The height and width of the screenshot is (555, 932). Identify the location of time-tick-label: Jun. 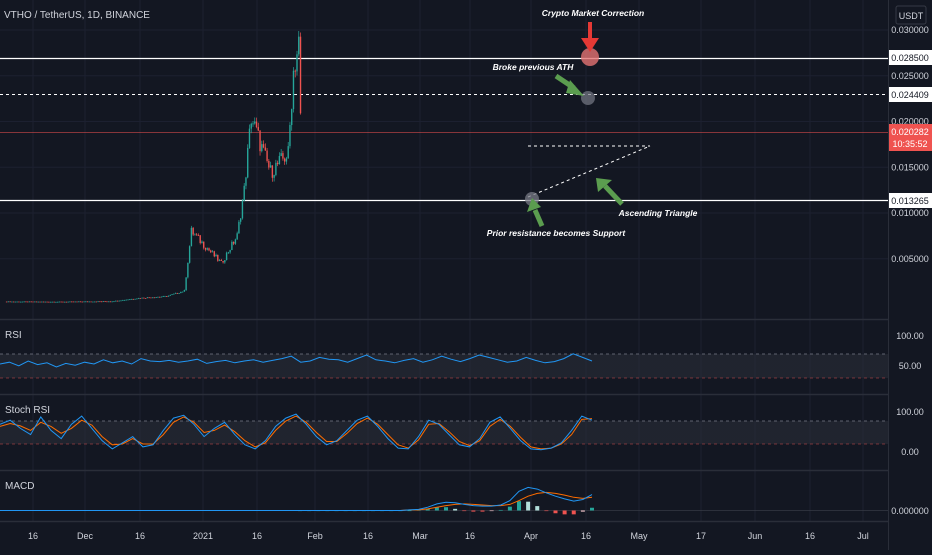
(755, 536).